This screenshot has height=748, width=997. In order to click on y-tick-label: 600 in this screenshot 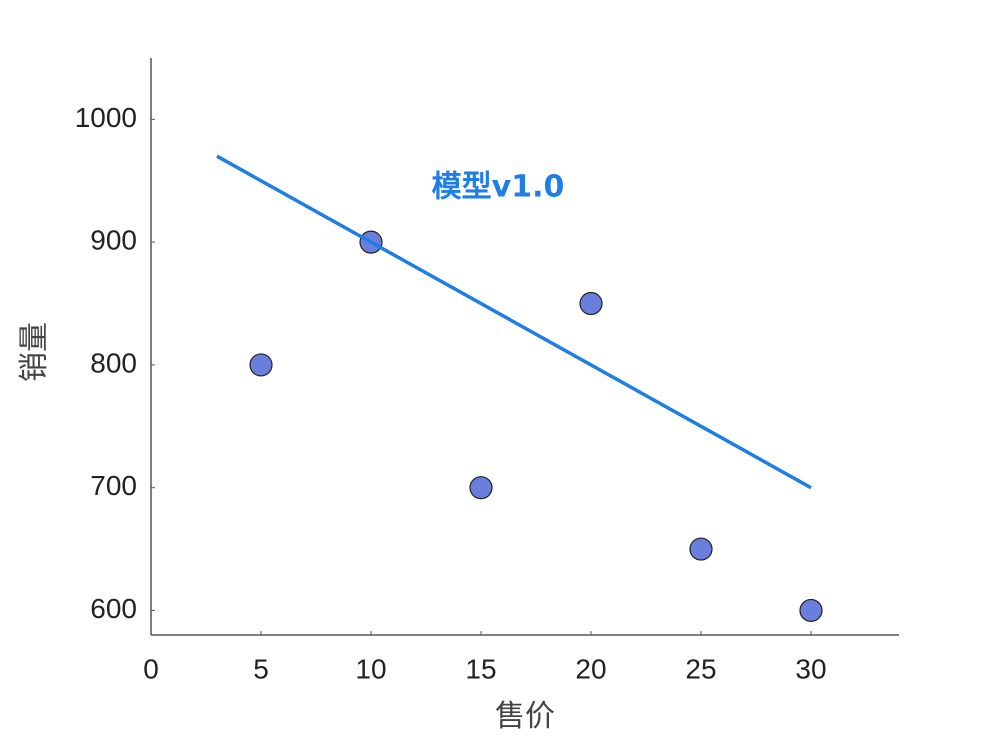, I will do `click(113, 608)`.